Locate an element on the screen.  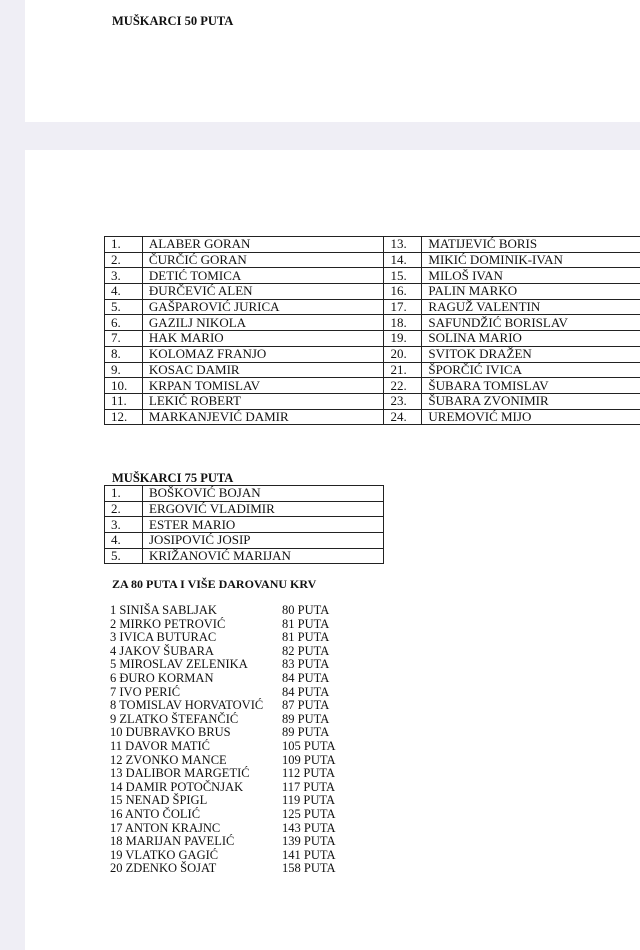
name-cell: LEKIĆ ROBERT is located at coordinates (263, 401).